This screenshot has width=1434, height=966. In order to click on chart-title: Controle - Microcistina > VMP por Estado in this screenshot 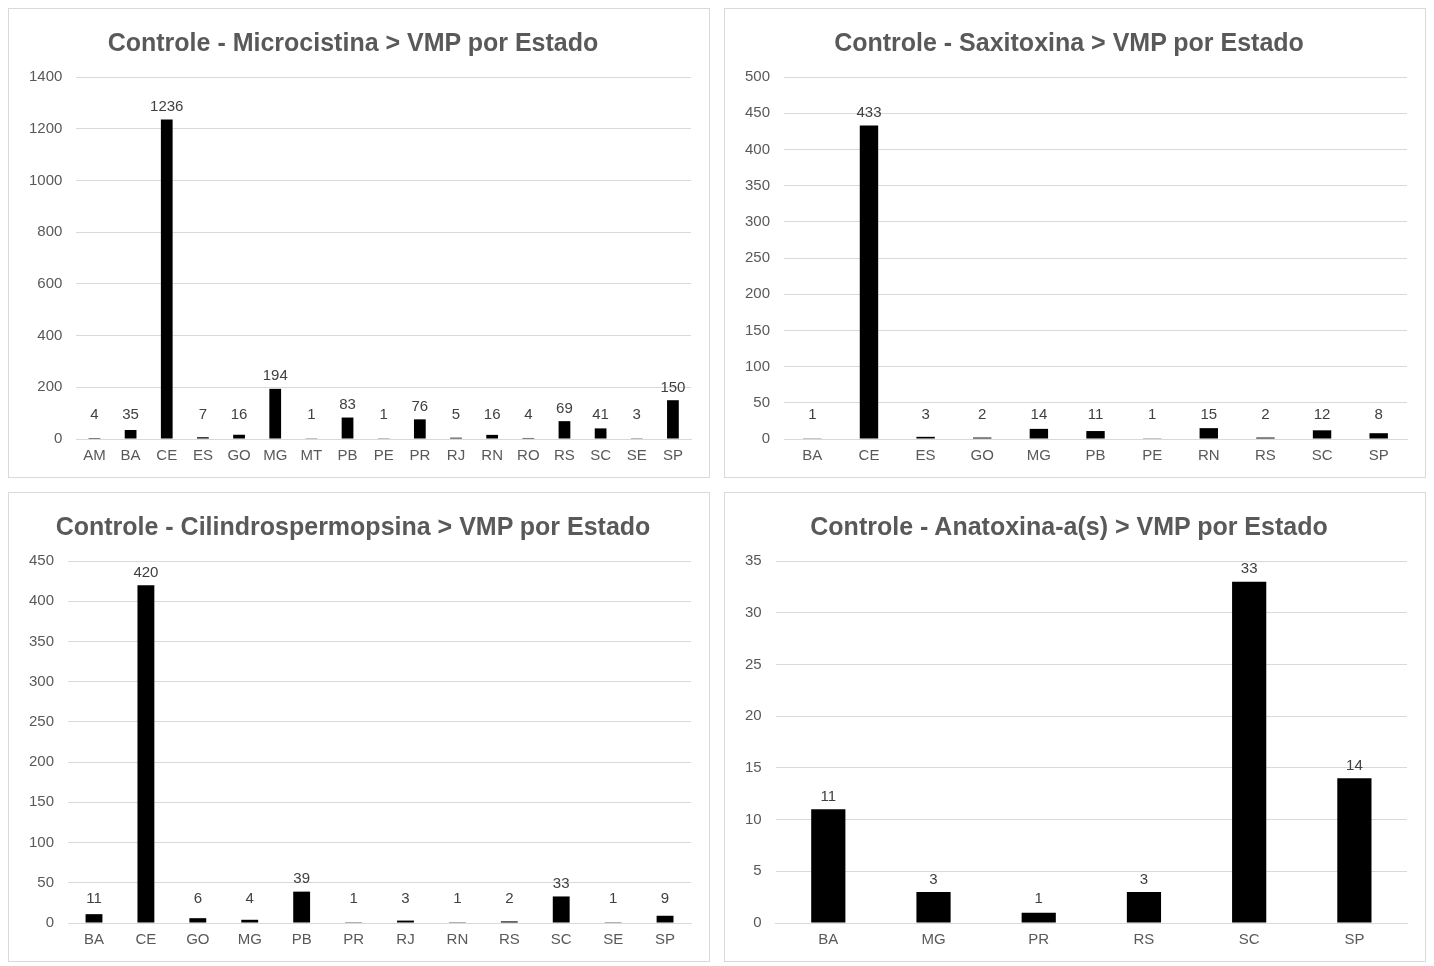, I will do `click(353, 41)`.